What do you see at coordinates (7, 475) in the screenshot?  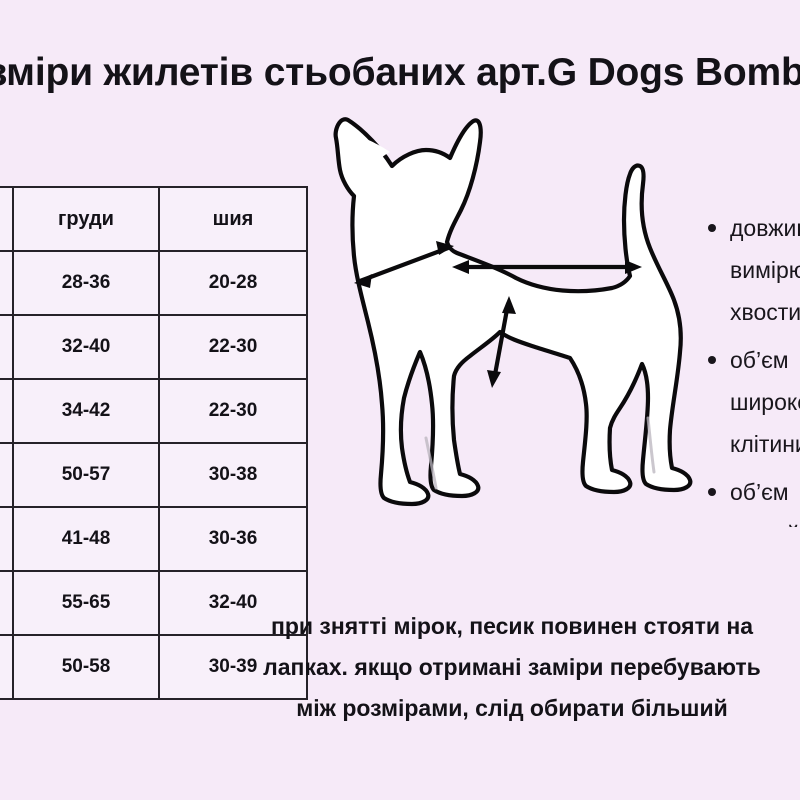 I see `cell-length: 32-36` at bounding box center [7, 475].